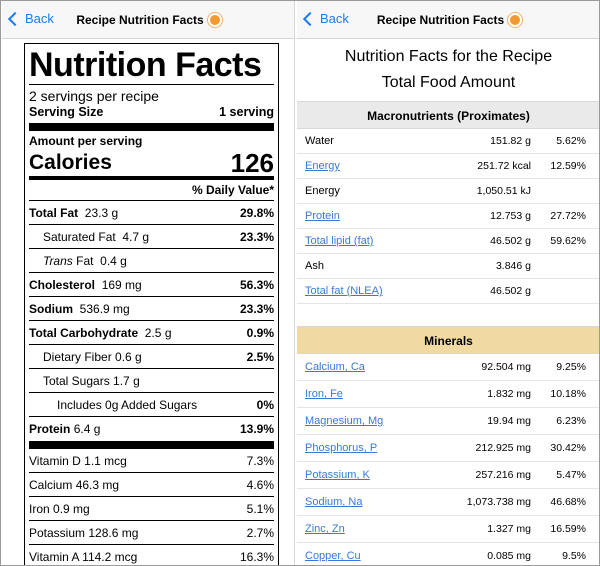  I want to click on macro-row-energy-kj: Energy 1,050.51 kJ, so click(448, 191).